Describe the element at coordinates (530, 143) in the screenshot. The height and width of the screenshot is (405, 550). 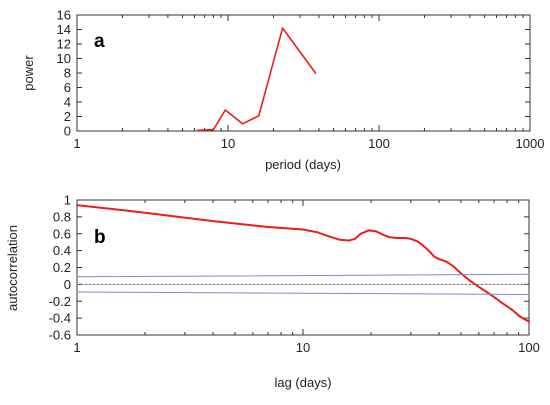
I see `panel-a-x-tick-label: 1000` at that location.